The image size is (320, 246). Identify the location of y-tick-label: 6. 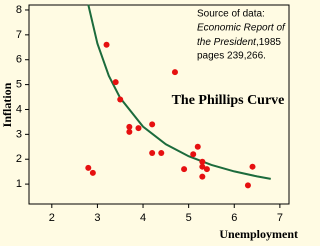
(19, 60).